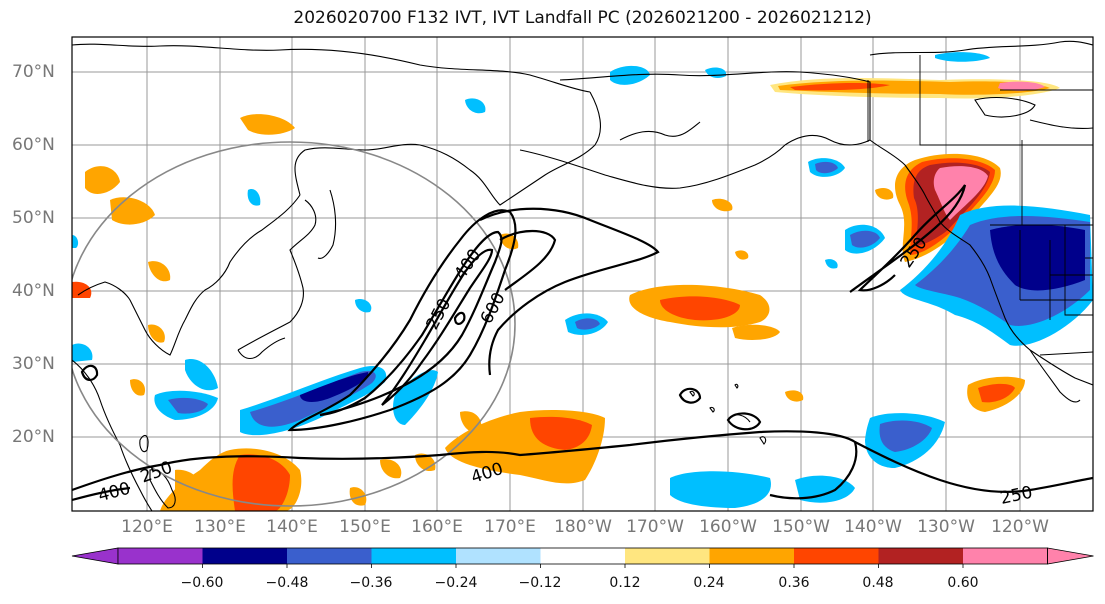  I want to click on border-us-states, so click(1056, 272).